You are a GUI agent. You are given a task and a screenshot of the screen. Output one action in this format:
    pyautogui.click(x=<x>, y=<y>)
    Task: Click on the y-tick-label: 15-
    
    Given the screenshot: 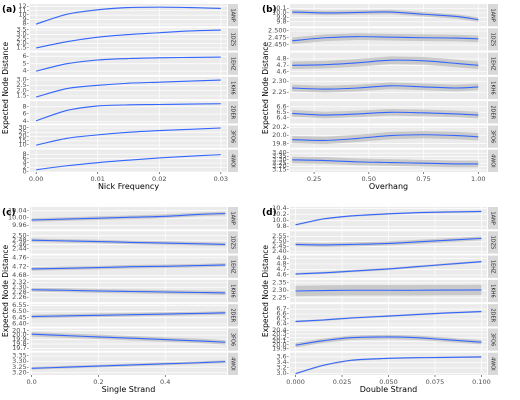 What is the action you would take?
    pyautogui.click(x=23, y=140)
    